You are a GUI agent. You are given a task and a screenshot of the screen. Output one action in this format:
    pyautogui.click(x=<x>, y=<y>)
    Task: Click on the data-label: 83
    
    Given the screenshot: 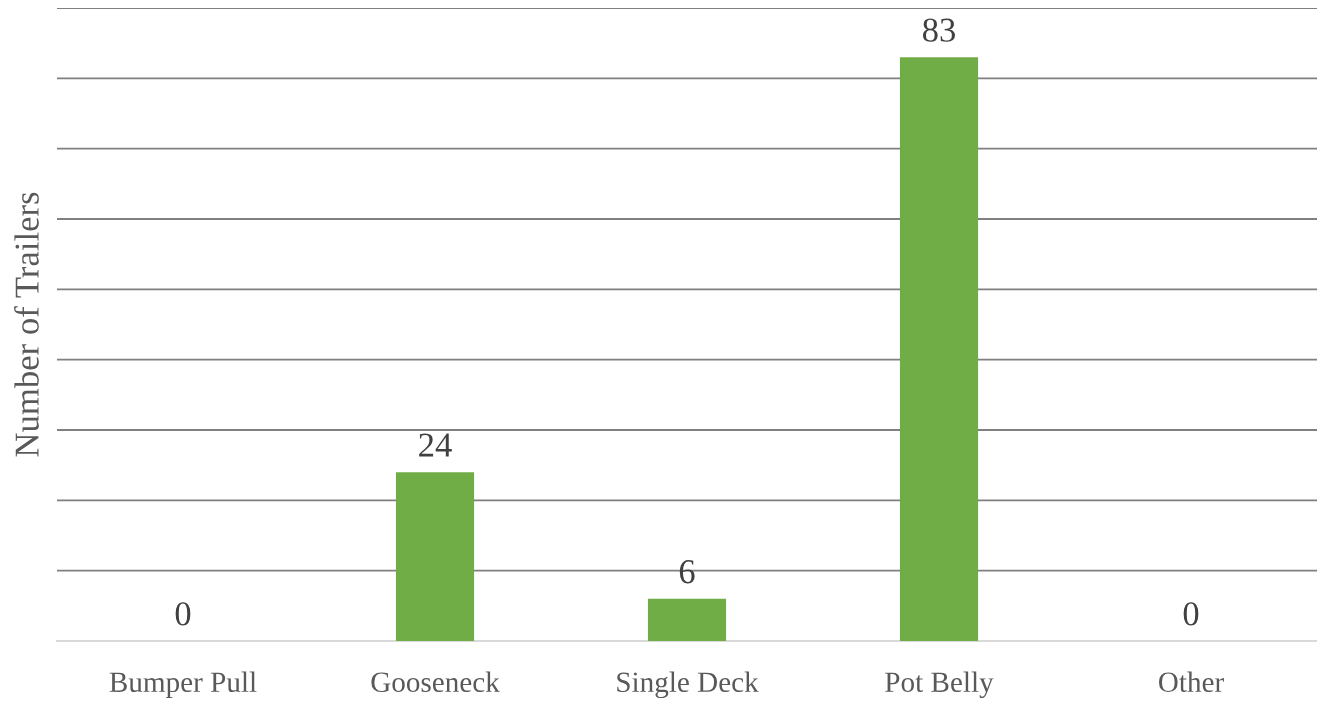 What is the action you would take?
    pyautogui.click(x=938, y=30)
    